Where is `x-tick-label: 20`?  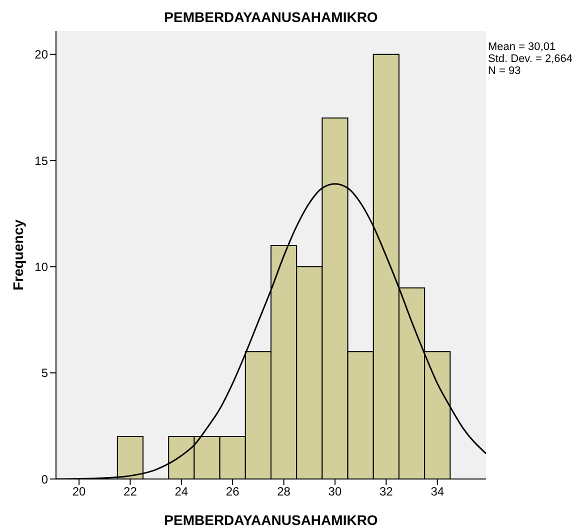
x-tick-label: 20 is located at coordinates (79, 491).